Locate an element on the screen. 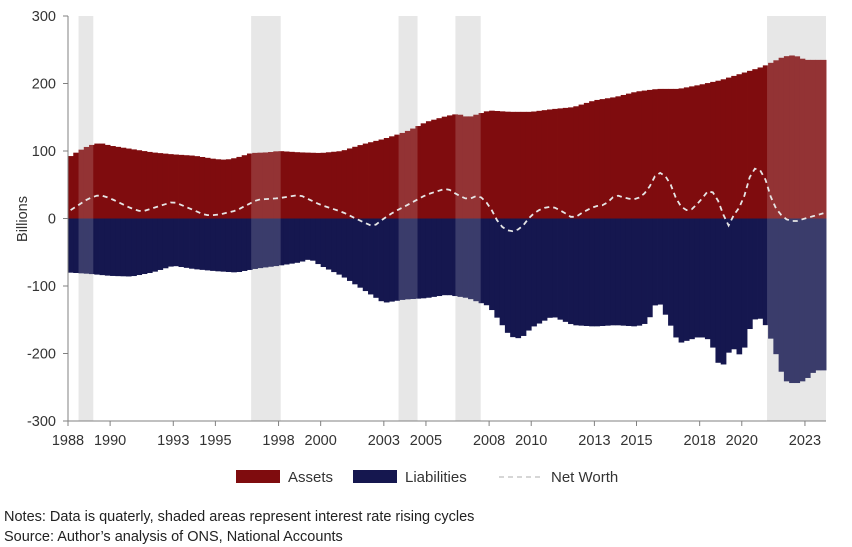 The width and height of the screenshot is (852, 547). legend-label-liabilities: Liabilities is located at coordinates (436, 477).